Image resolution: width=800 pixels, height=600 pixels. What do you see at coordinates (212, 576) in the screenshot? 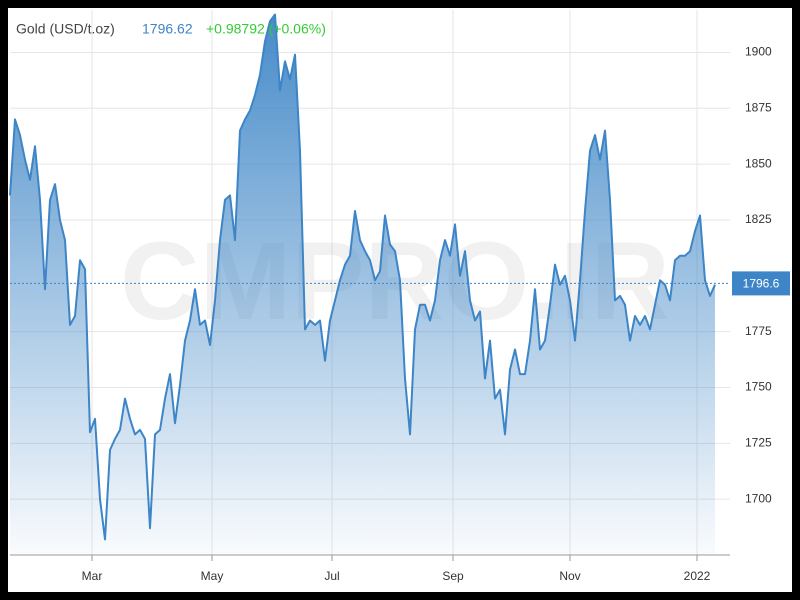
I see `x-tick-label: May` at bounding box center [212, 576].